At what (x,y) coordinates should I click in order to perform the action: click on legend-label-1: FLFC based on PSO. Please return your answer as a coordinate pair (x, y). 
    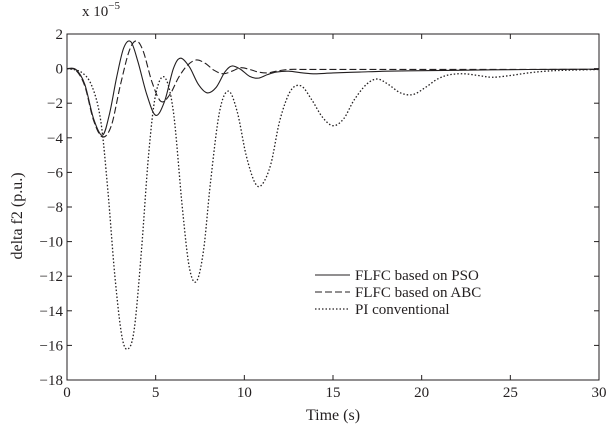
    Looking at the image, I should click on (417, 276).